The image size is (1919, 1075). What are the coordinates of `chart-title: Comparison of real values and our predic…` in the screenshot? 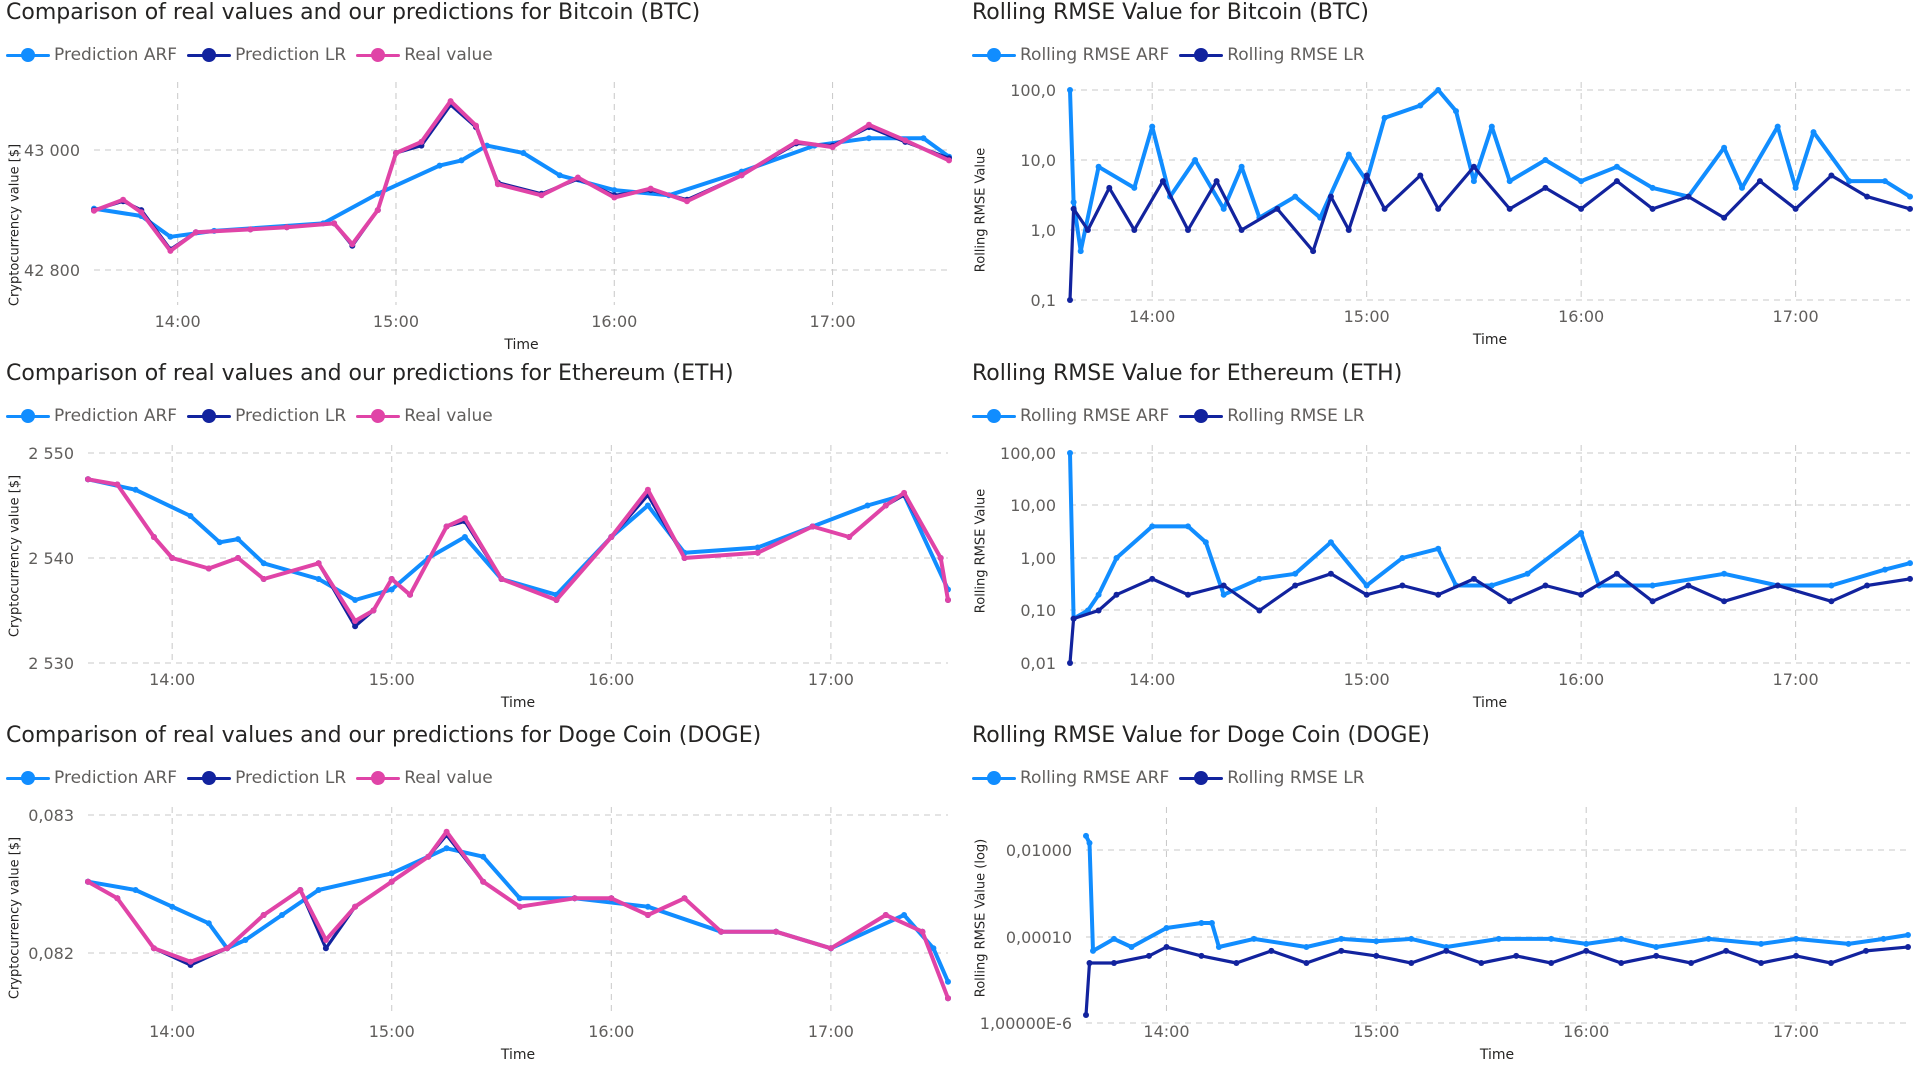 It's located at (370, 373).